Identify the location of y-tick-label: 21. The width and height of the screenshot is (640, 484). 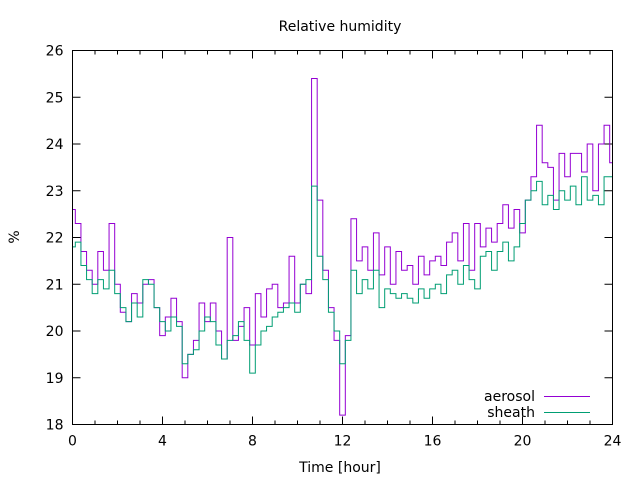
(55, 285).